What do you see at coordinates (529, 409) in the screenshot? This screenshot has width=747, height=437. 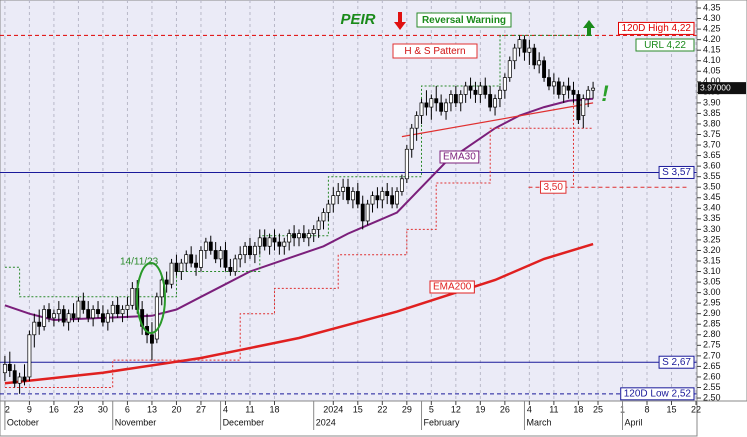 I see `x-tick-label: 4` at bounding box center [529, 409].